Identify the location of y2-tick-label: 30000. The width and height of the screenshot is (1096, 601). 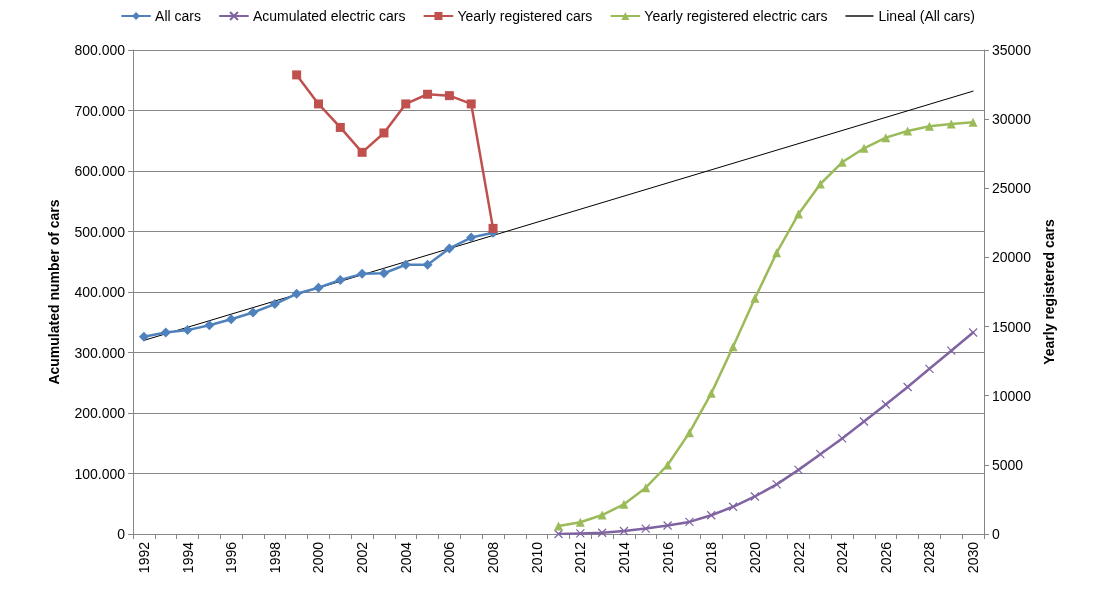
(1012, 119).